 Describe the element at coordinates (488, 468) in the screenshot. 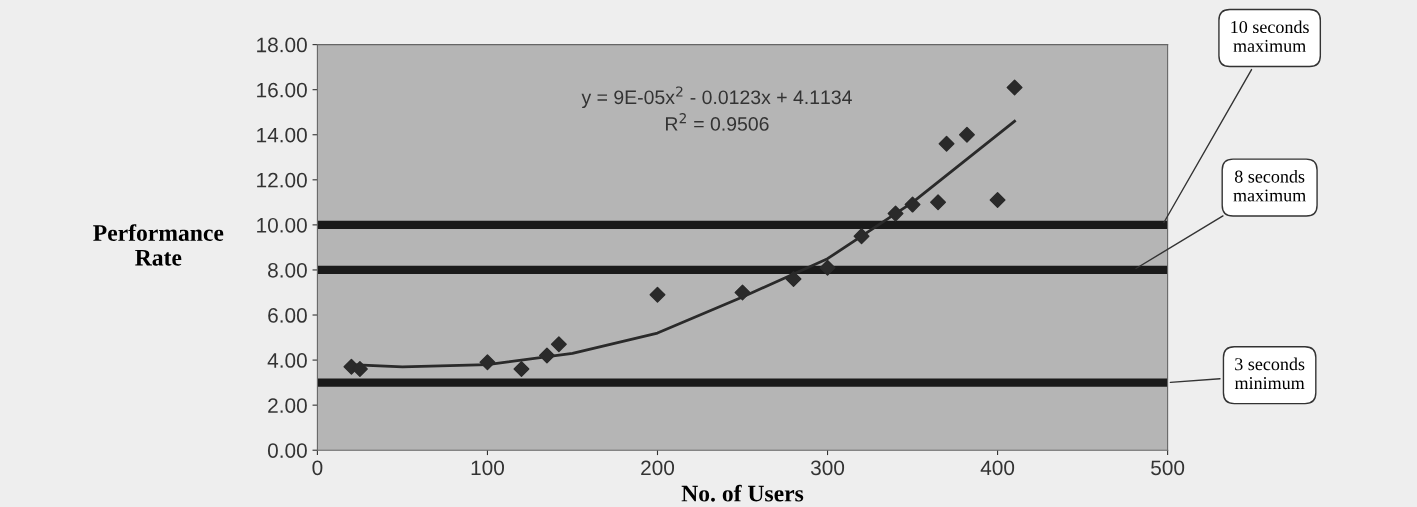

I see `x-tick-label: 100` at that location.